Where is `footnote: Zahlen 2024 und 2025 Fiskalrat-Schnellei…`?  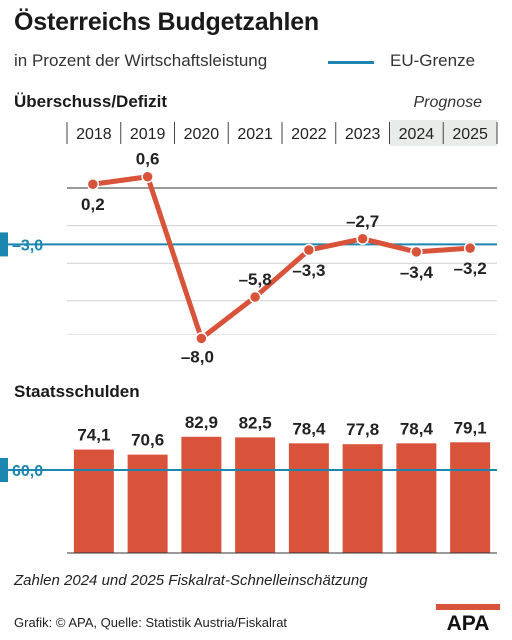 footnote: Zahlen 2024 und 2025 Fiskalrat-Schnellei… is located at coordinates (191, 580).